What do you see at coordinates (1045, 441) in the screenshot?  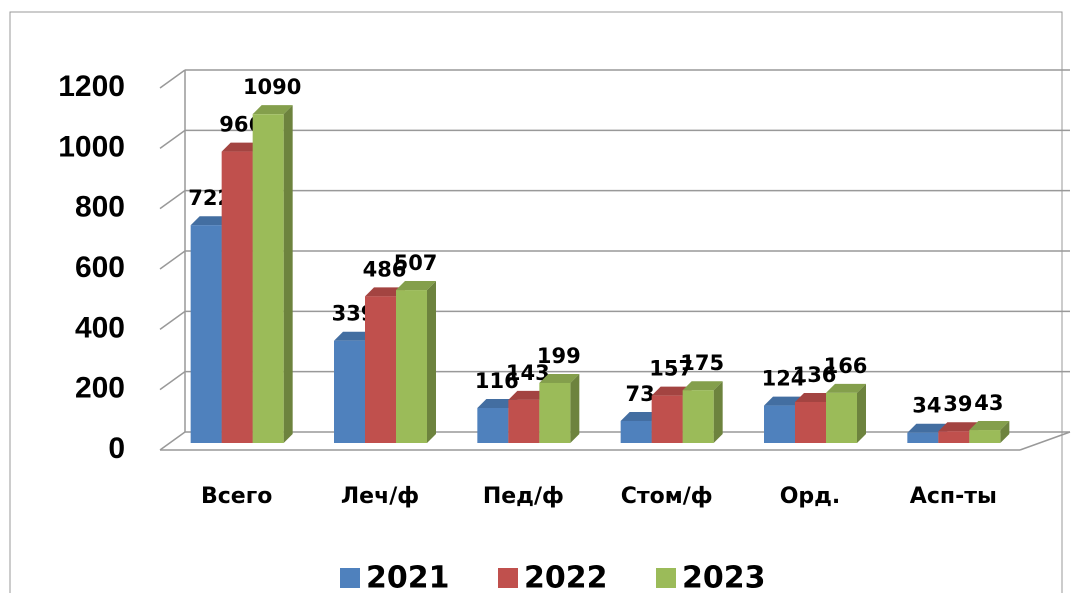 I see `floor-line` at bounding box center [1045, 441].